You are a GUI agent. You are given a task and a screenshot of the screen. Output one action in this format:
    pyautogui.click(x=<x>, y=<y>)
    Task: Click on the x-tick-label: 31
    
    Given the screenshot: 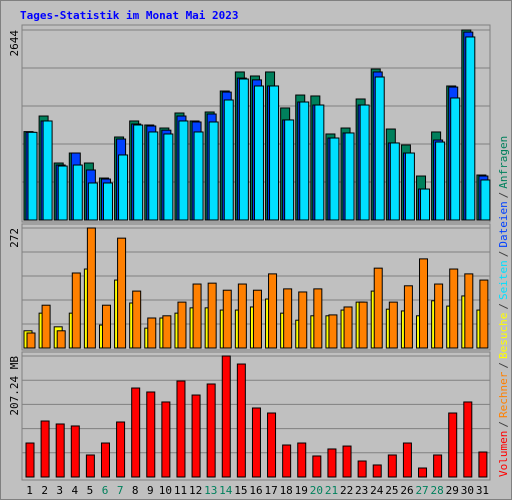 What is the action you would take?
    pyautogui.click(x=482, y=490)
    